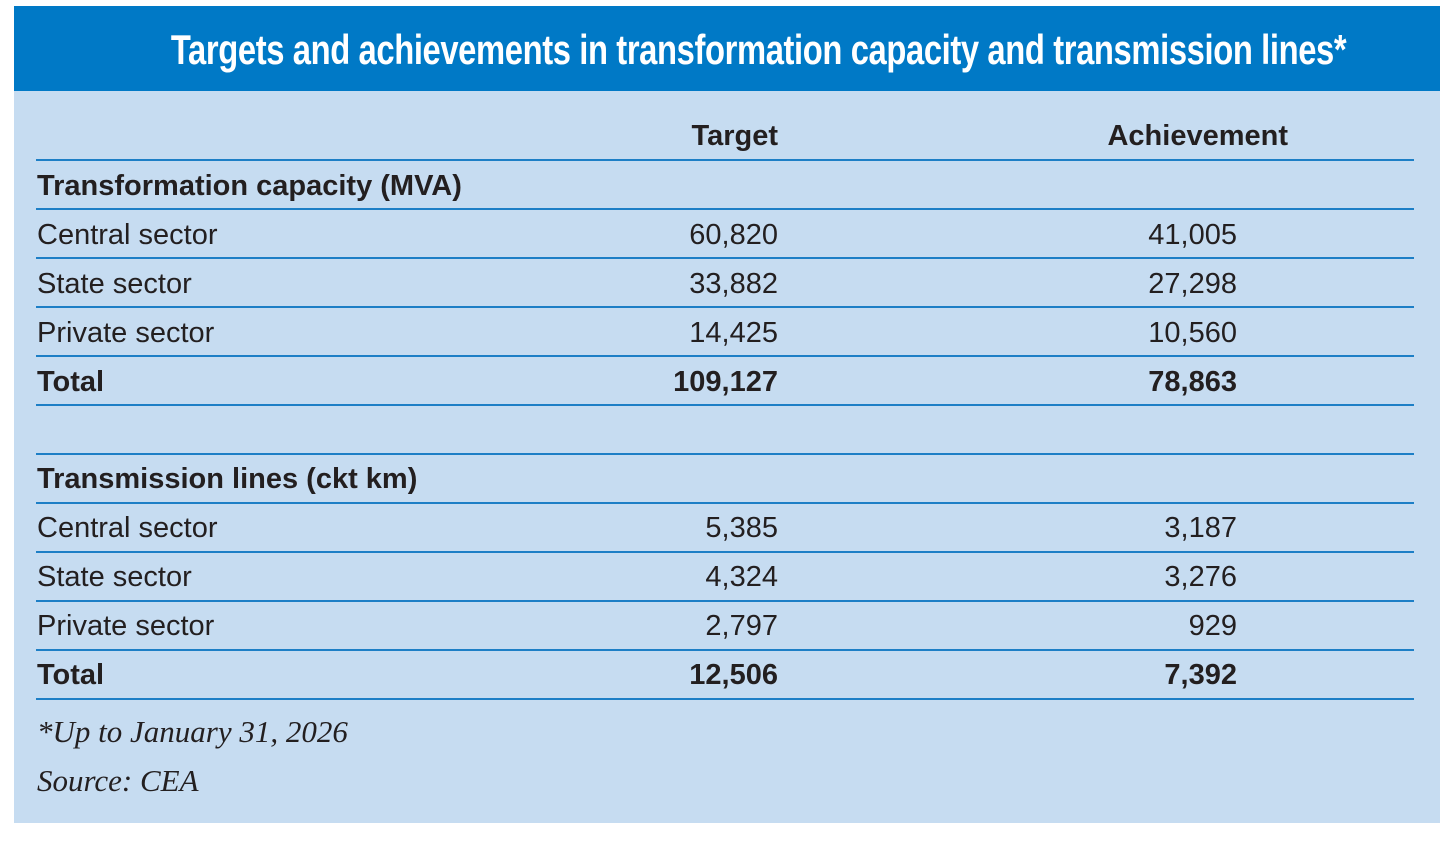 The width and height of the screenshot is (1450, 841). Describe the element at coordinates (1192, 235) in the screenshot. I see `achievement-value: 41,005` at that location.